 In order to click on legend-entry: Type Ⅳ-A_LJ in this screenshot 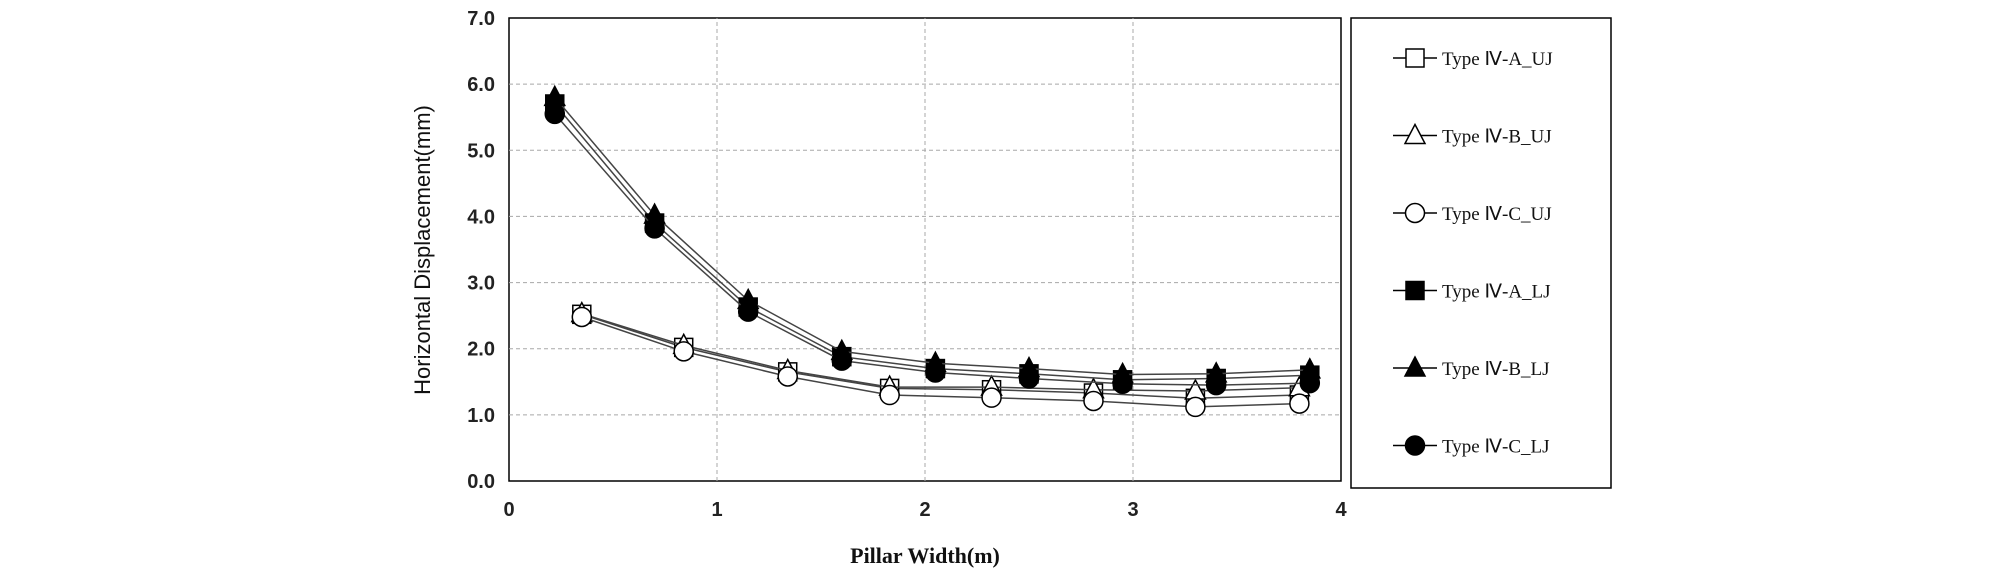, I will do `click(1472, 291)`.